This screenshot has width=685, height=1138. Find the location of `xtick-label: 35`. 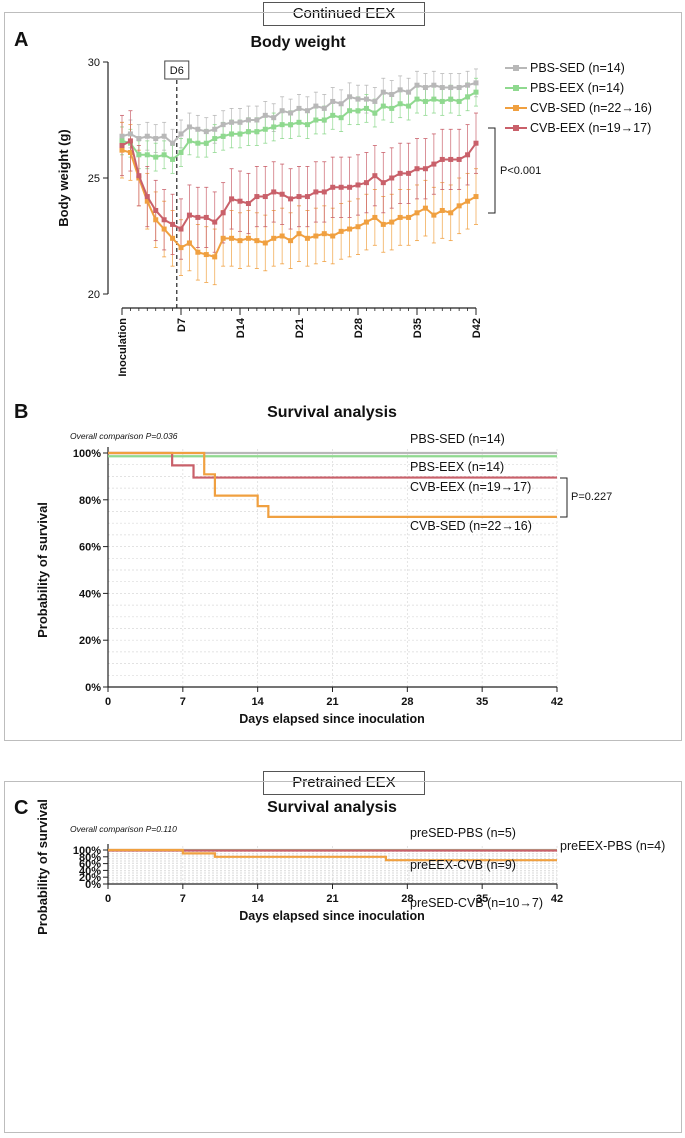

xtick-label: 35 is located at coordinates (482, 899).